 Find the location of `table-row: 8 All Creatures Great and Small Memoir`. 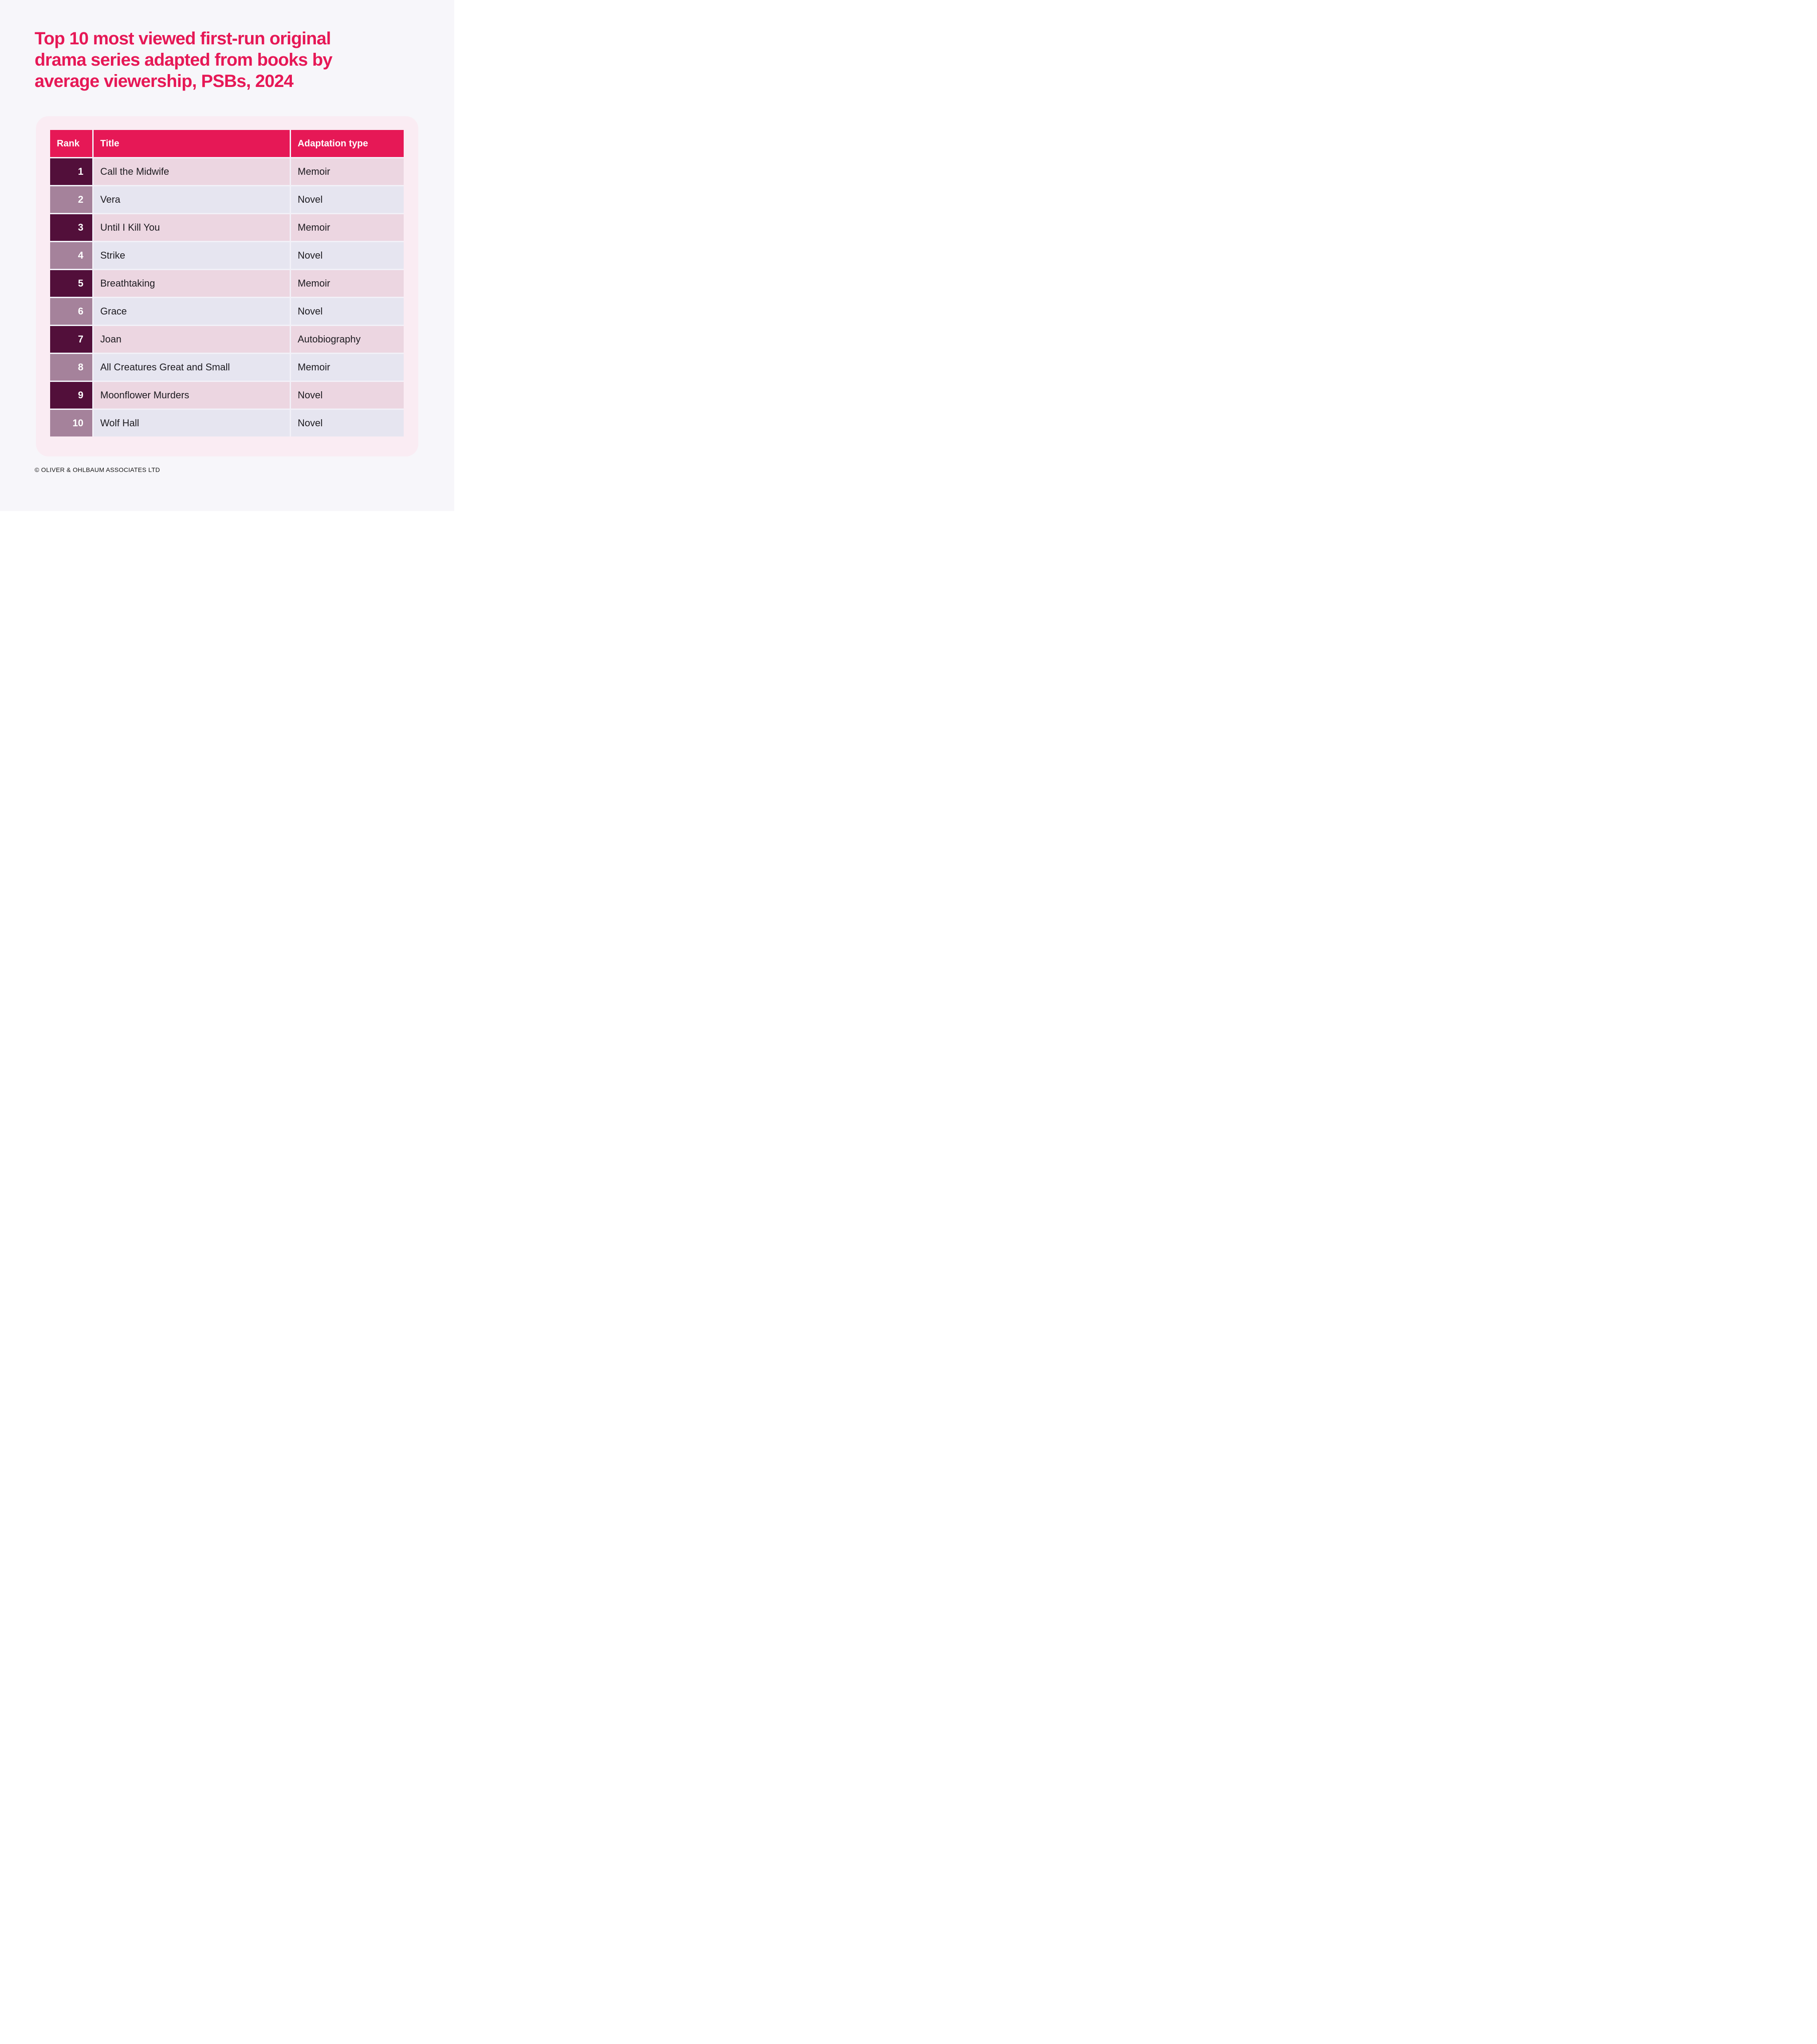

table-row: 8 All Creatures Great and Small Memoir is located at coordinates (227, 367).